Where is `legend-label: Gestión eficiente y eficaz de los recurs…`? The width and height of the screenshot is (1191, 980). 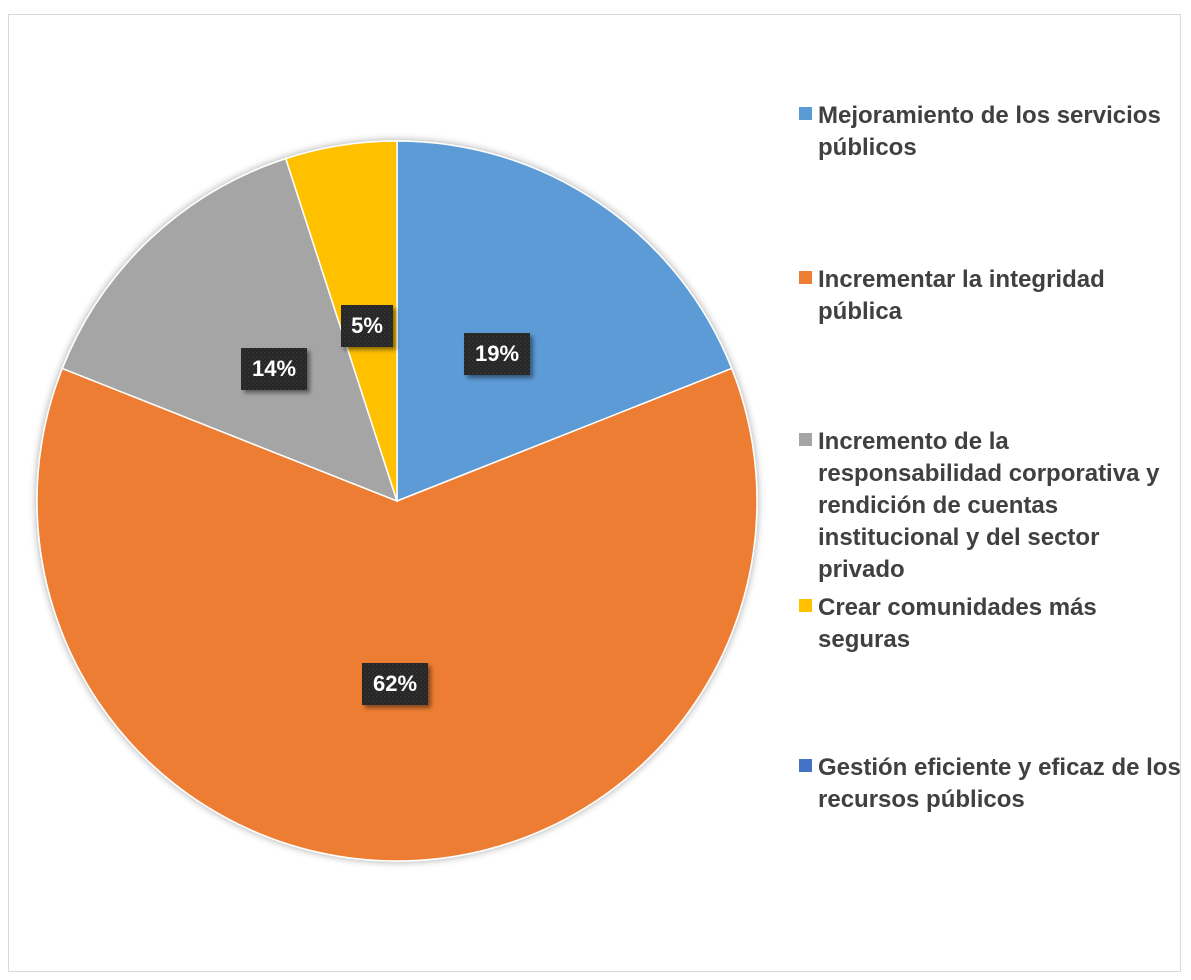
legend-label: Gestión eficiente y eficaz de los recurs… is located at coordinates (999, 783).